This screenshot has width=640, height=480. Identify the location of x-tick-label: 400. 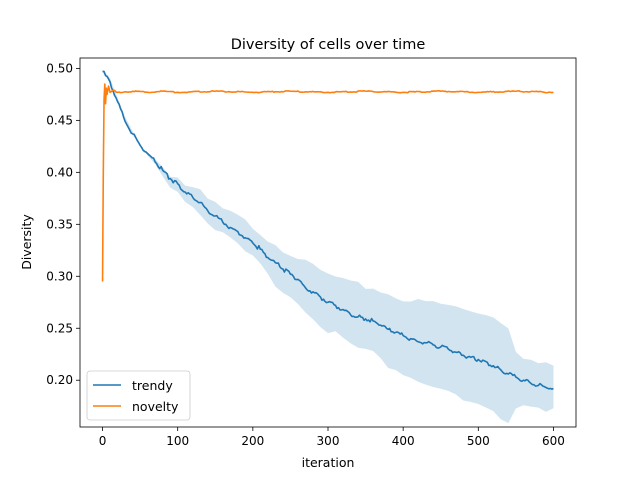
(403, 441).